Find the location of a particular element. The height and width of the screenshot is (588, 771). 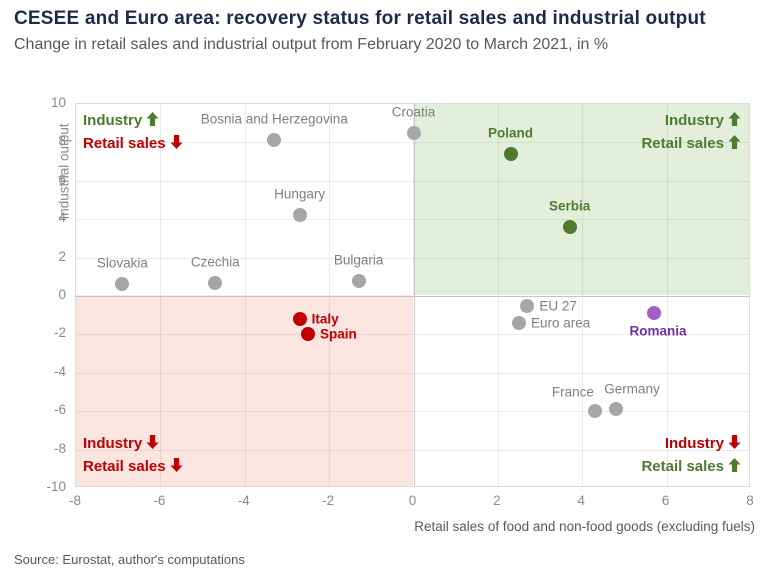

data-point-label: Germany is located at coordinates (632, 389).